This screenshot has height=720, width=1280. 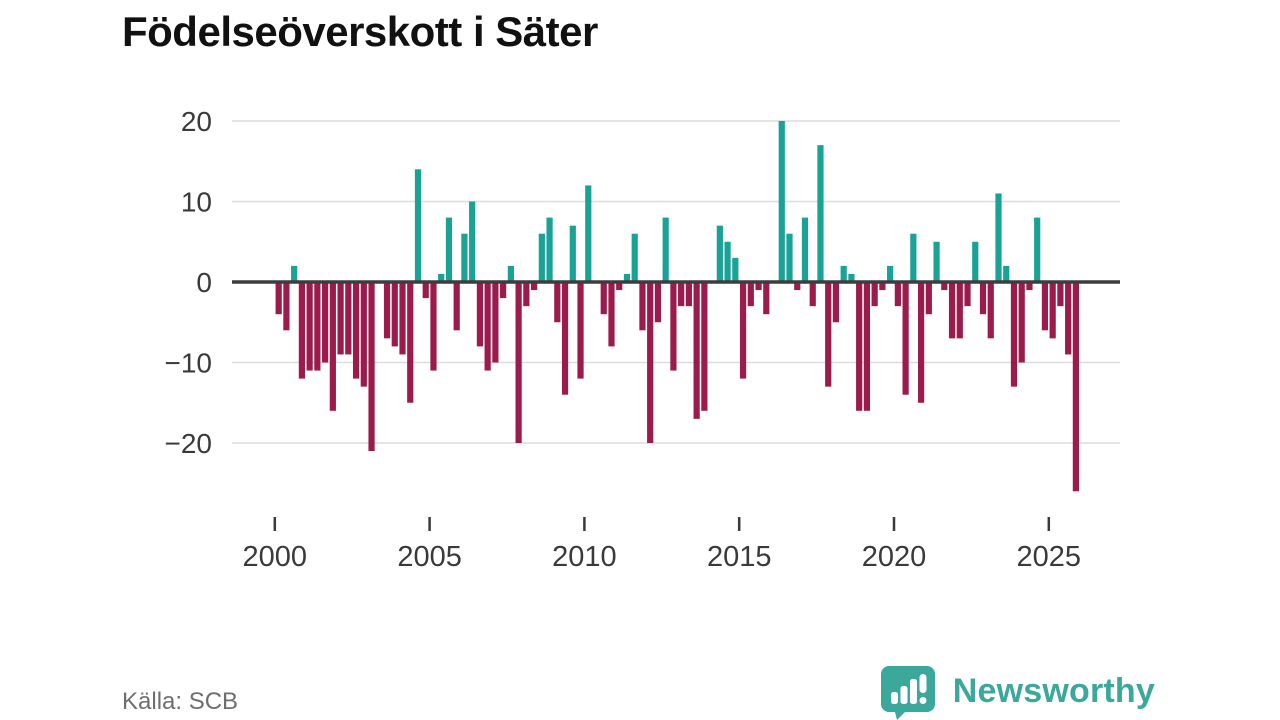 What do you see at coordinates (565, 338) in the screenshot?
I see `bar-2009Q2` at bounding box center [565, 338].